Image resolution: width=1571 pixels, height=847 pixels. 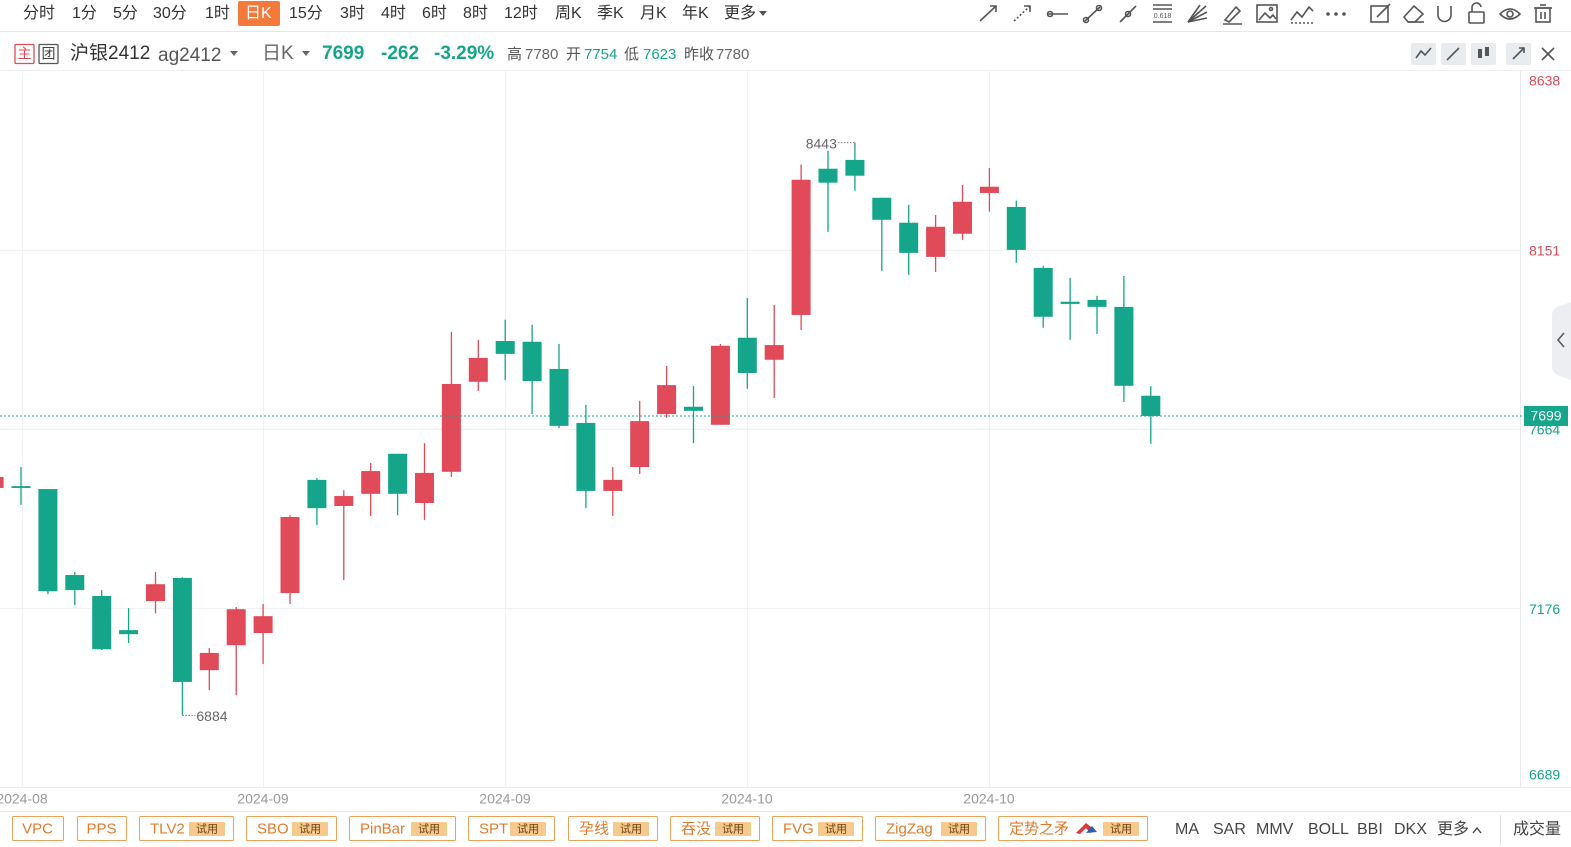 I want to click on period-tab: 1时, so click(x=217, y=13).